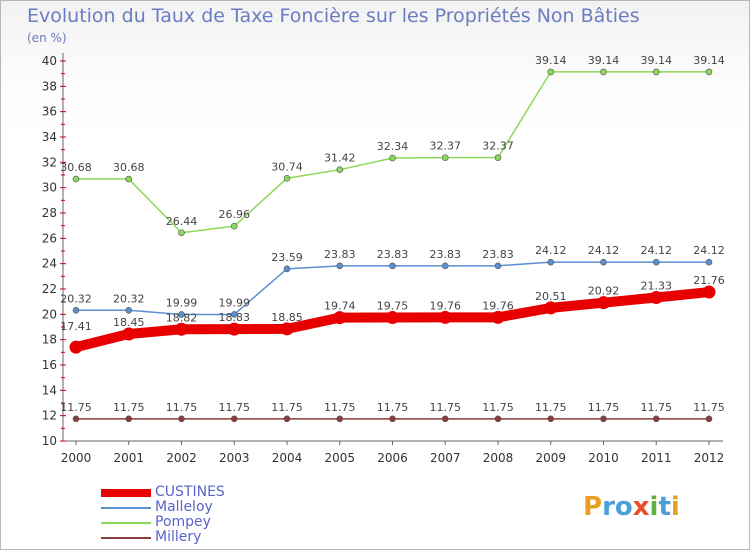 The image size is (750, 550). What do you see at coordinates (234, 458) in the screenshot?
I see `x-tick-label: 2003` at bounding box center [234, 458].